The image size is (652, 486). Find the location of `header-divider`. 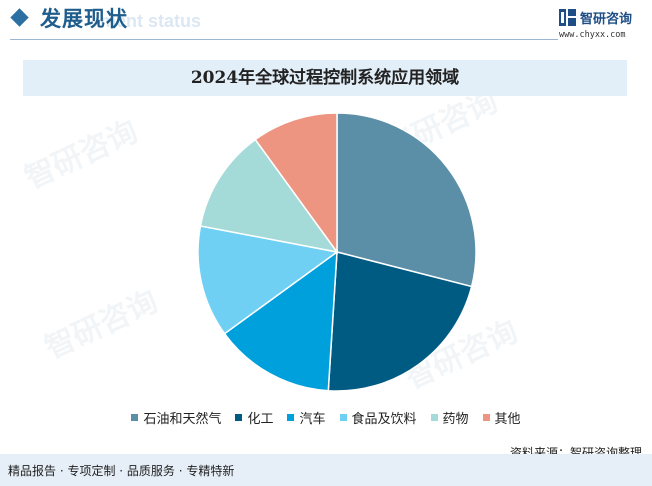

header-divider is located at coordinates (284, 39).